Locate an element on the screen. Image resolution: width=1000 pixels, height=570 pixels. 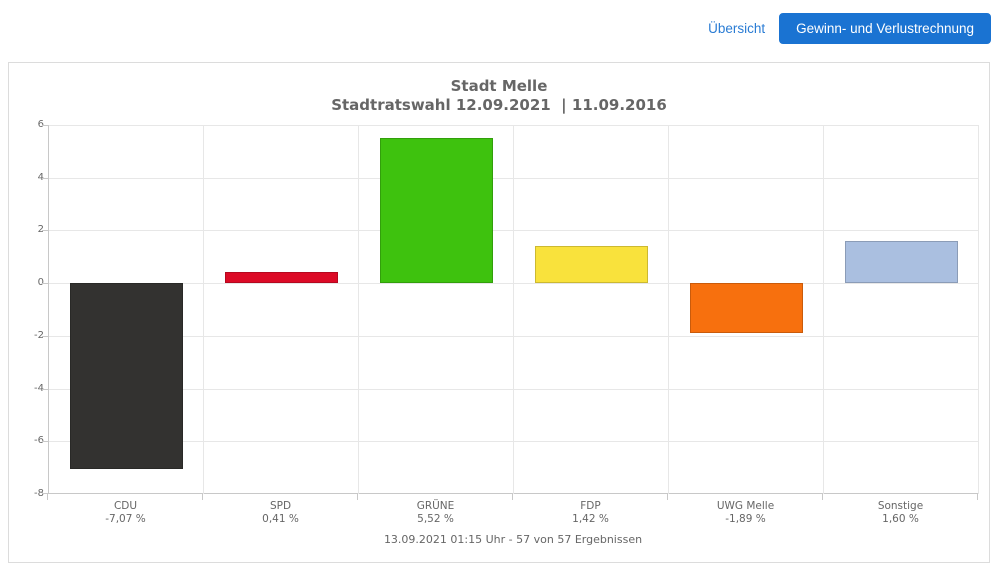
y-axis-label: -6 is located at coordinates (39, 441).